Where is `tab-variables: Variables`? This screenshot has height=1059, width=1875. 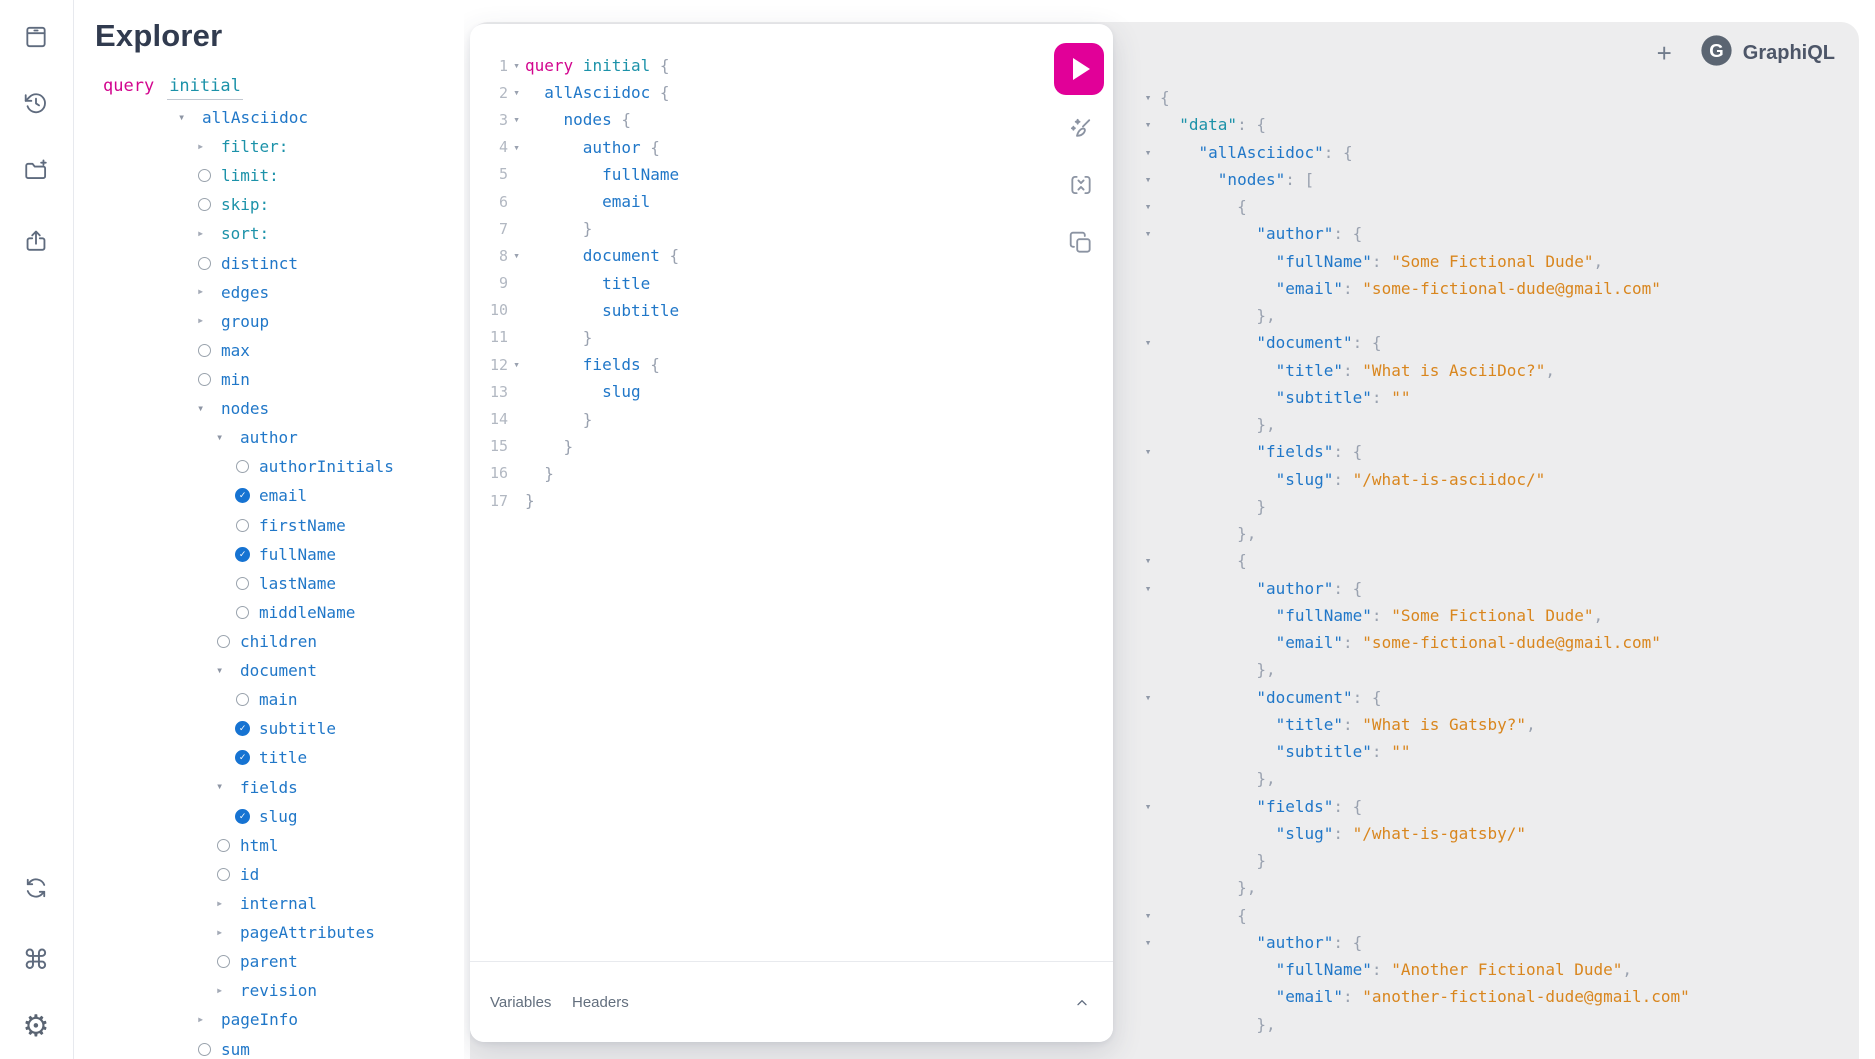
tab-variables: Variables is located at coordinates (520, 1002).